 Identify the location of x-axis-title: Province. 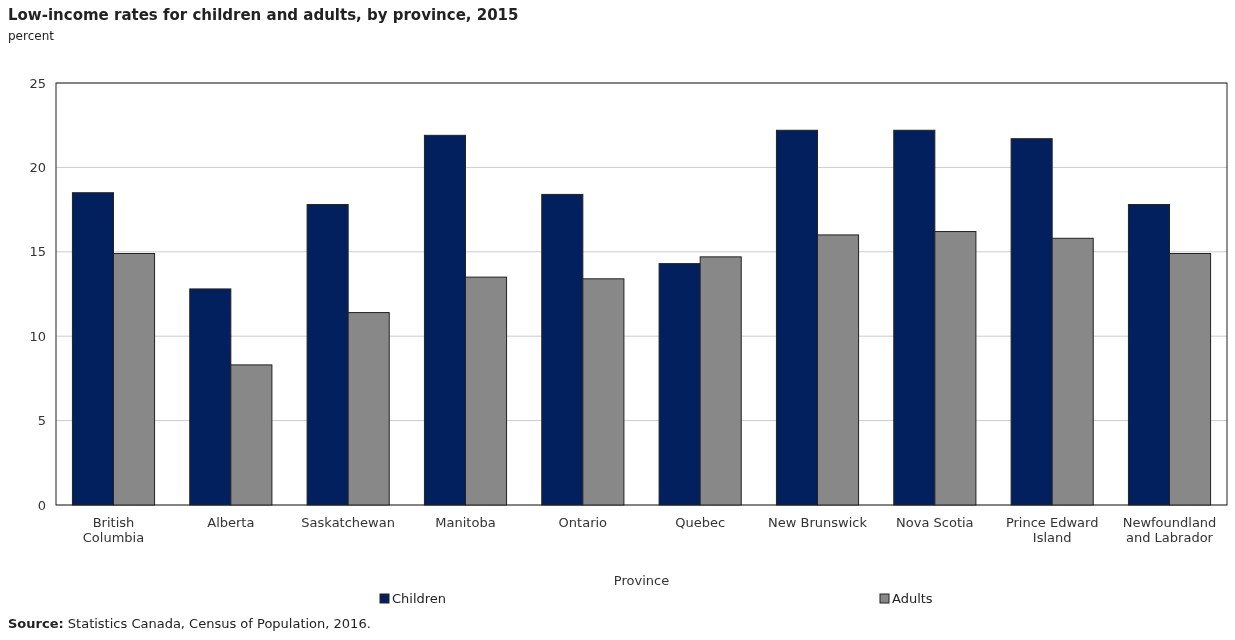
(641, 580).